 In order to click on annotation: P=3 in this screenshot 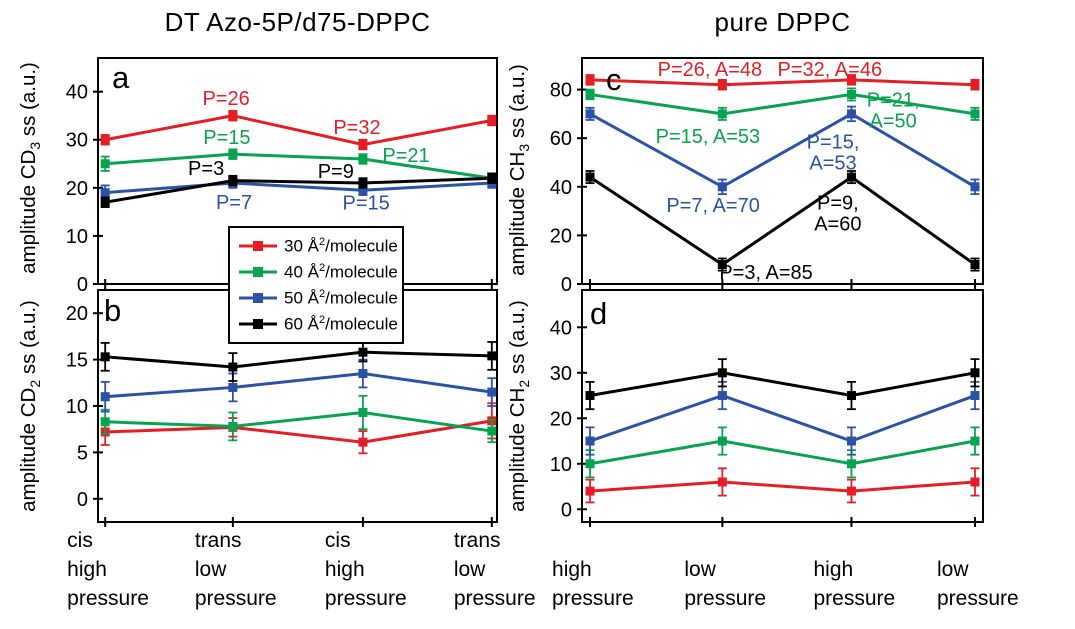, I will do `click(206, 169)`.